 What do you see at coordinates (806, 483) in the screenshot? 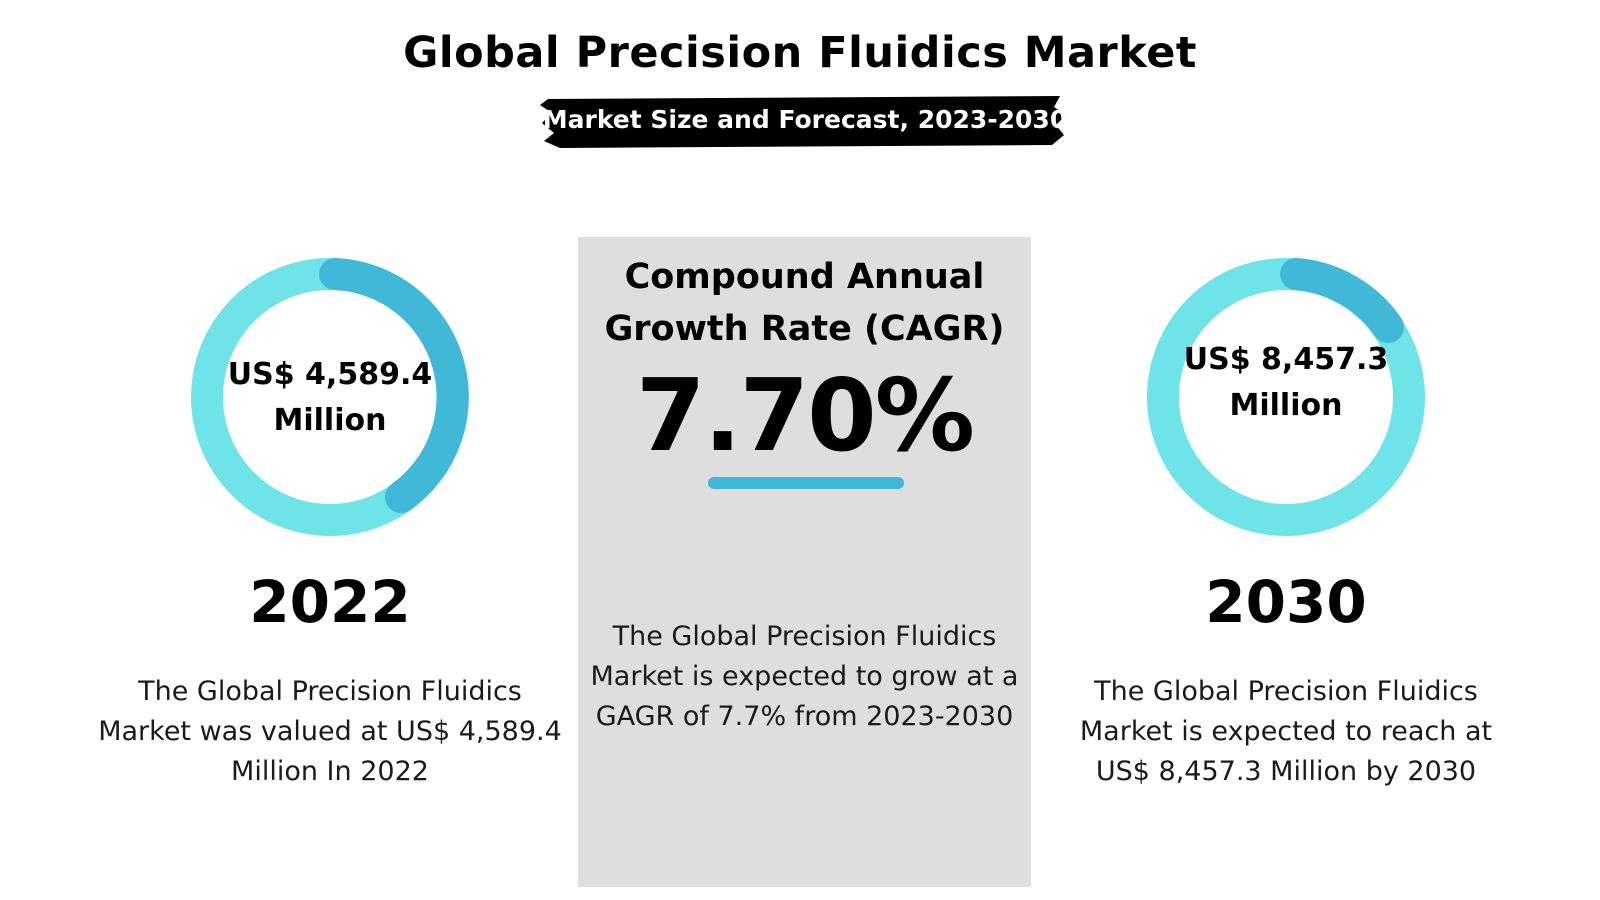
I see `cagr-underline` at bounding box center [806, 483].